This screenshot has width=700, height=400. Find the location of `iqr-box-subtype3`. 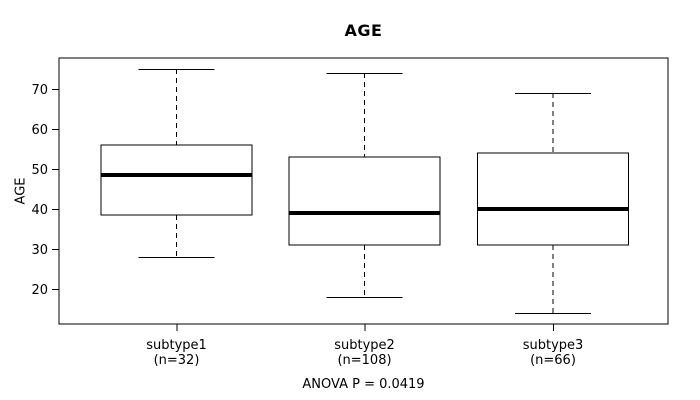

iqr-box-subtype3 is located at coordinates (553, 199).